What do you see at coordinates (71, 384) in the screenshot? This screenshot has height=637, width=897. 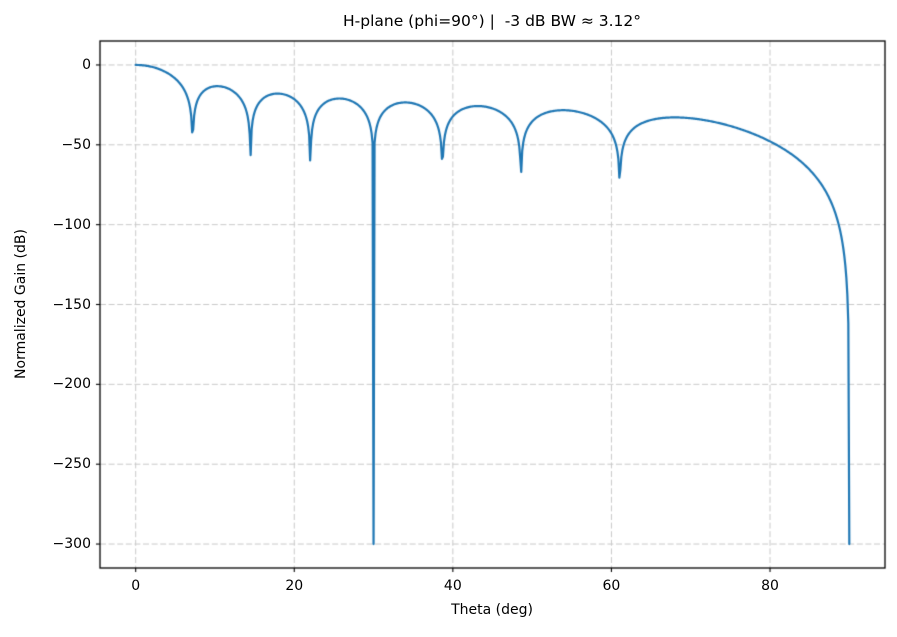 I see `y-tick-label: −200` at bounding box center [71, 384].